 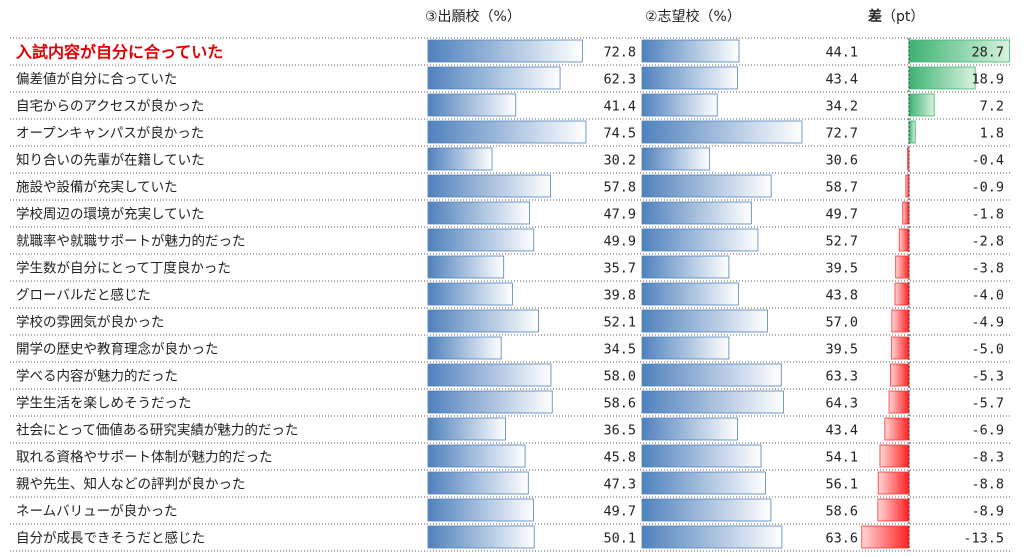 I want to click on difference-value: 1.8, so click(x=992, y=134).